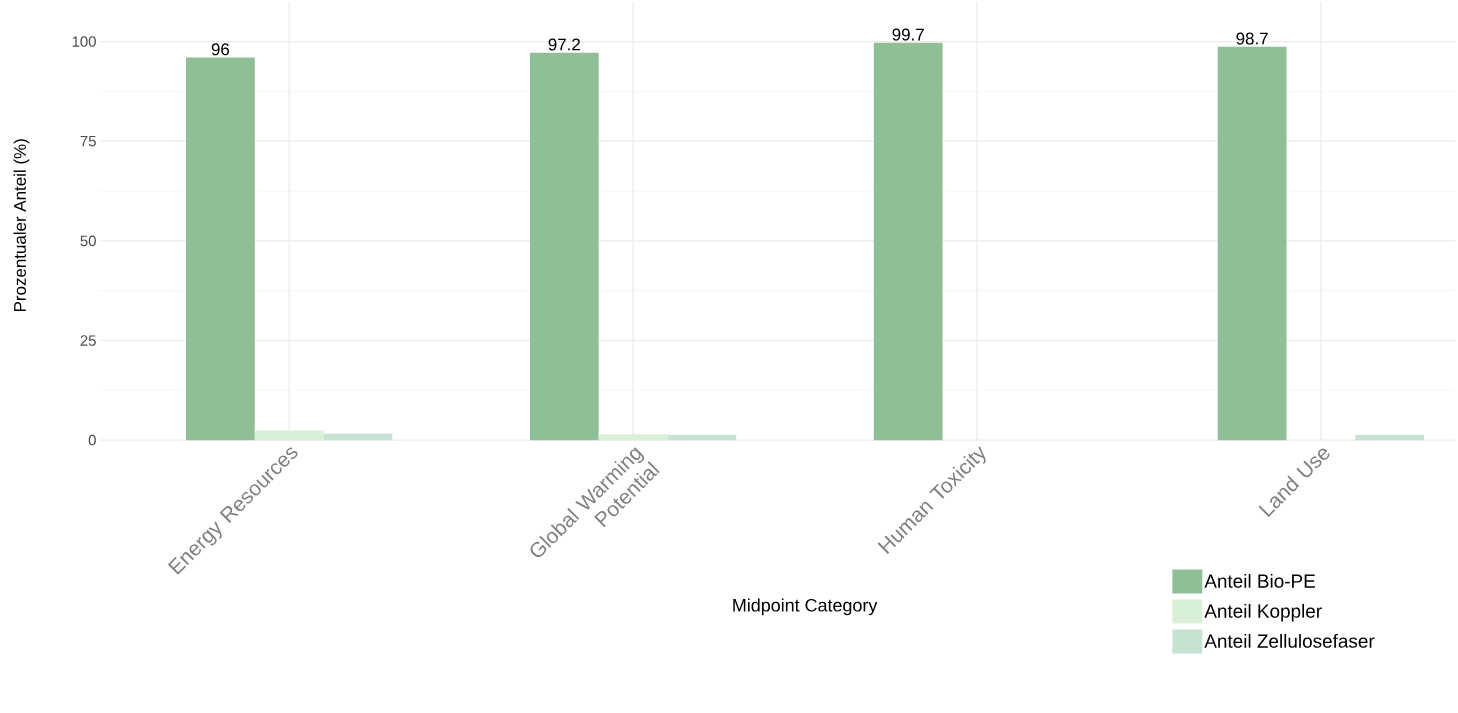 The height and width of the screenshot is (713, 1458). I want to click on x-axis-title: Midpoint Category, so click(805, 607).